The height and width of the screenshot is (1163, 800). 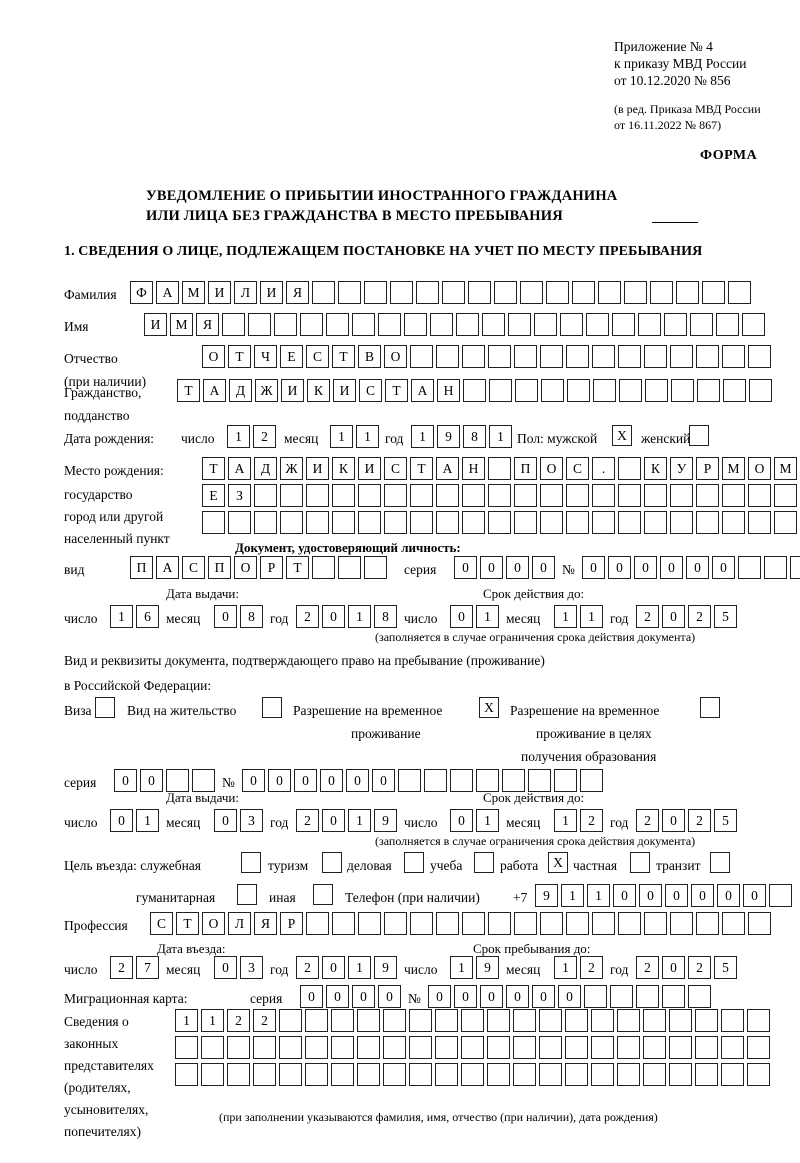 I want to click on visa-checkbox, so click(x=105, y=707).